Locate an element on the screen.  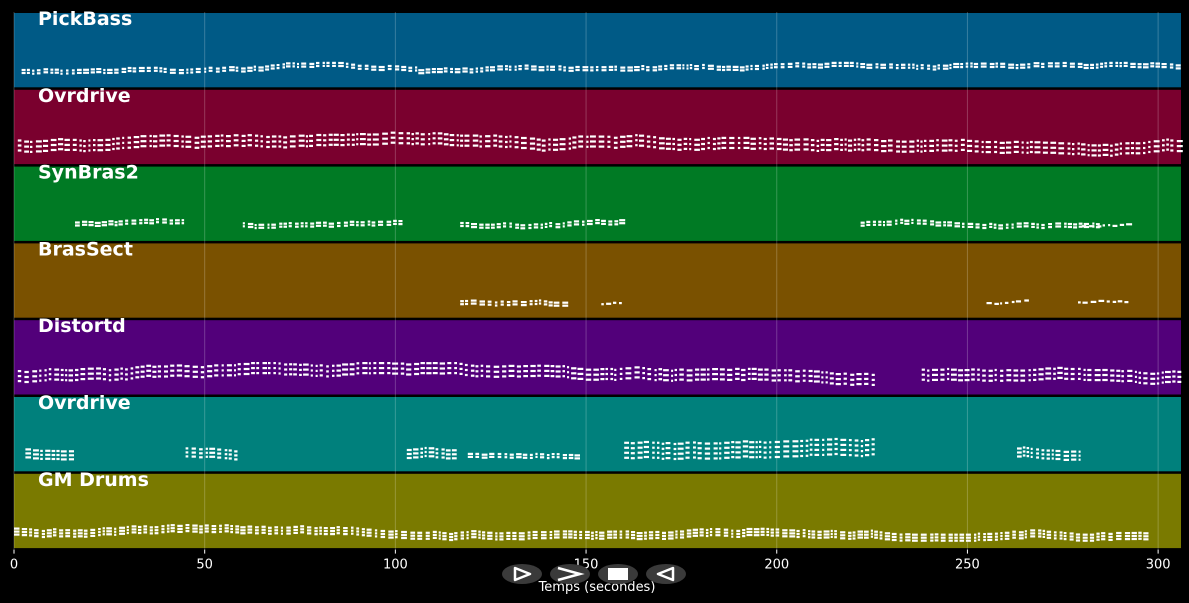
play-button is located at coordinates (522, 574).